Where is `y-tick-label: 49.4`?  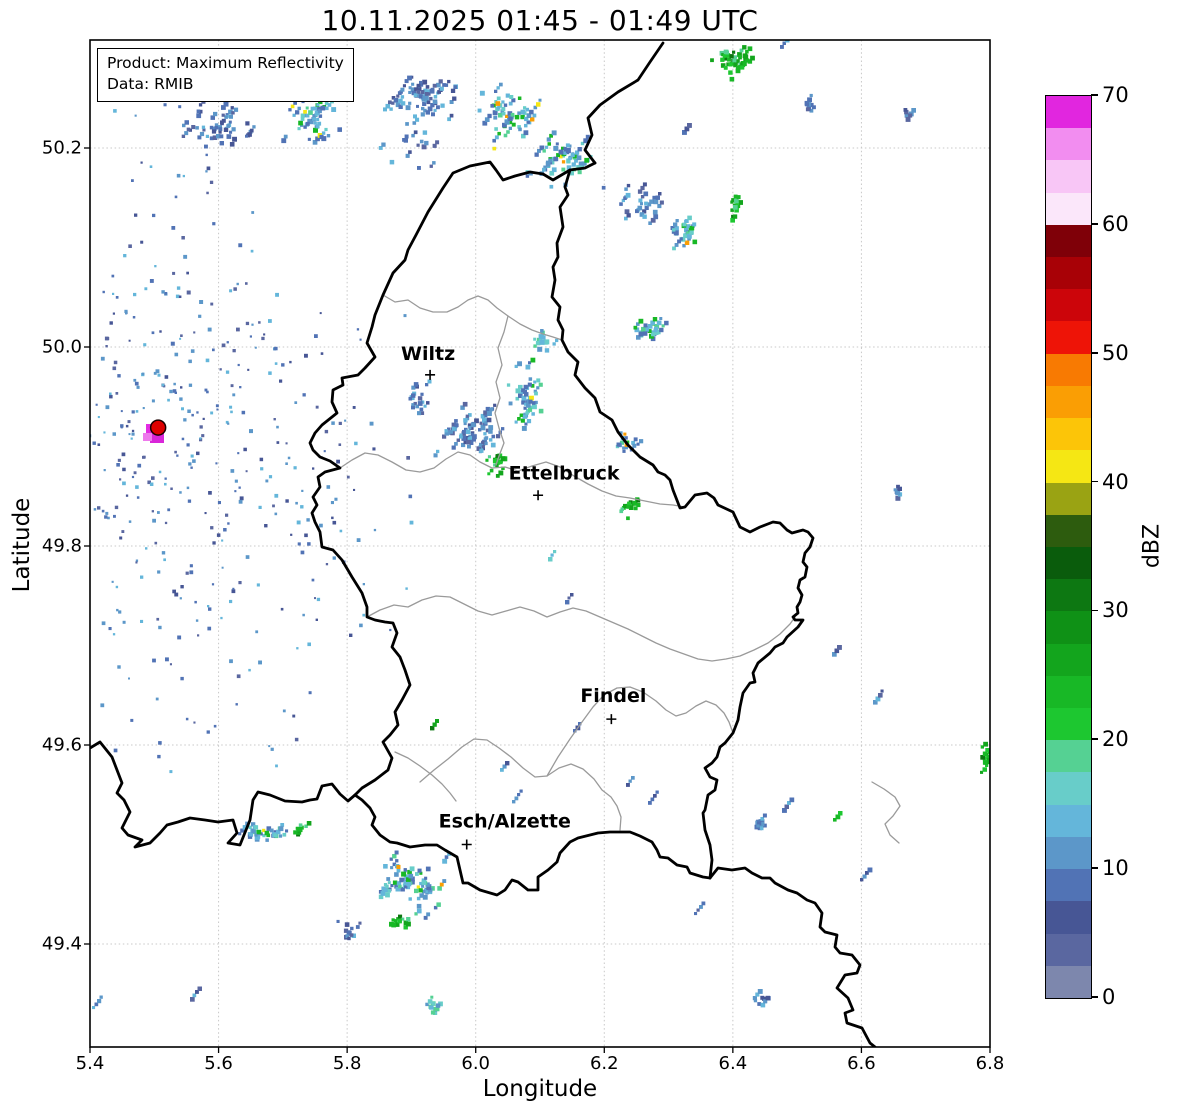
y-tick-label: 49.4 is located at coordinates (61, 944).